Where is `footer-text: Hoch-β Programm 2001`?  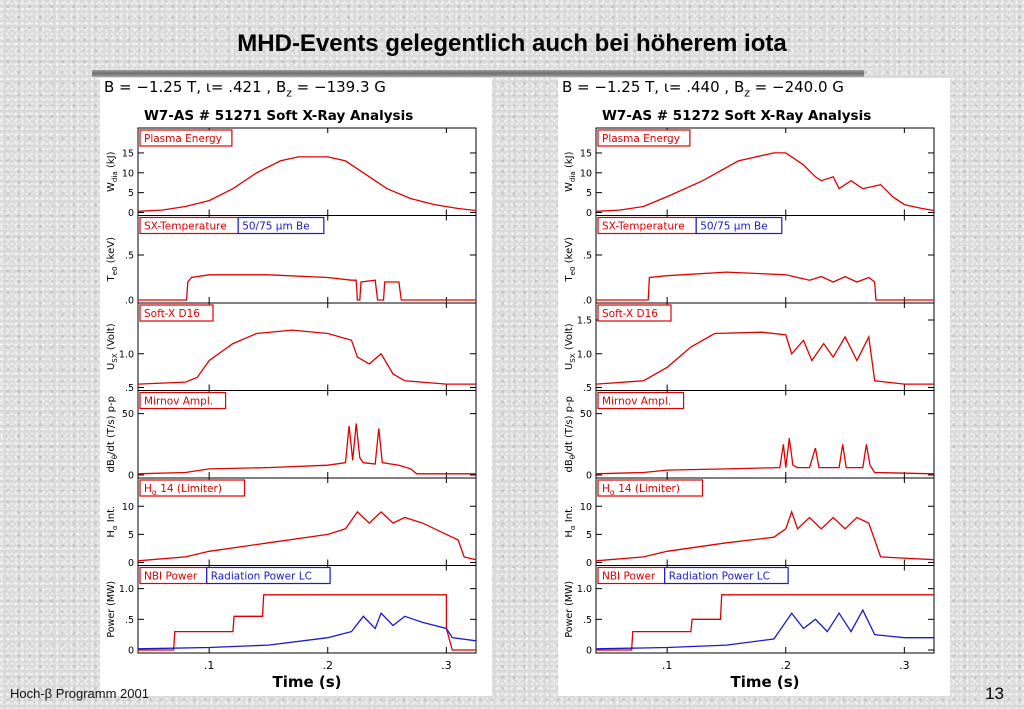
footer-text: Hoch-β Programm 2001 is located at coordinates (79, 693).